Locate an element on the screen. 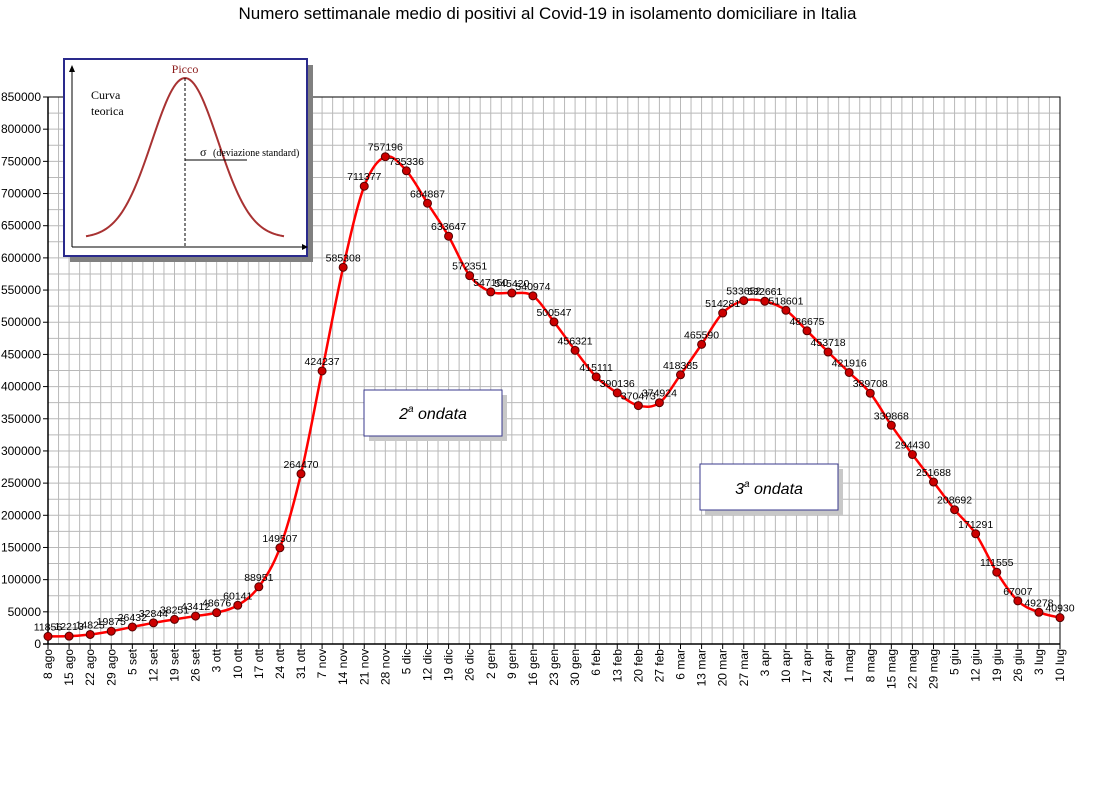 Image resolution: width=1095 pixels, height=805 pixels. inset-curve-label-2: teorica is located at coordinates (107, 111).